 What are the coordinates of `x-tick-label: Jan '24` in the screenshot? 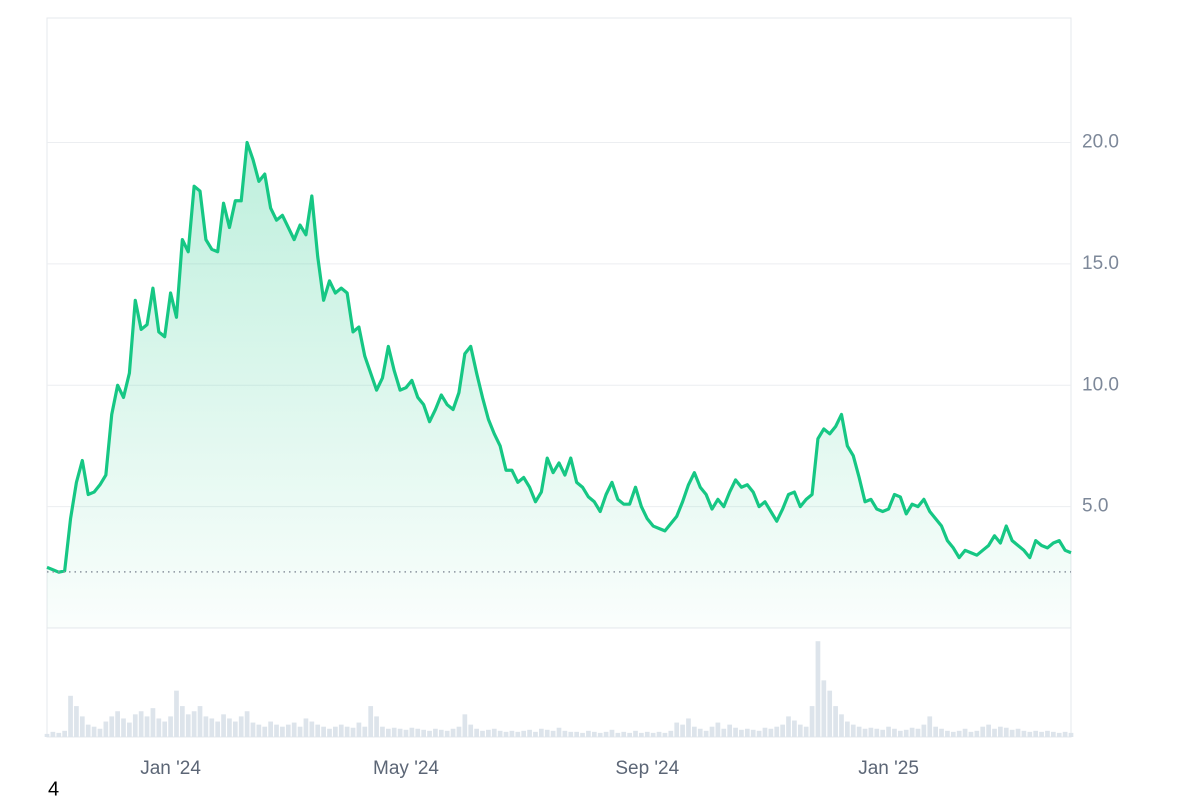 It's located at (170, 768).